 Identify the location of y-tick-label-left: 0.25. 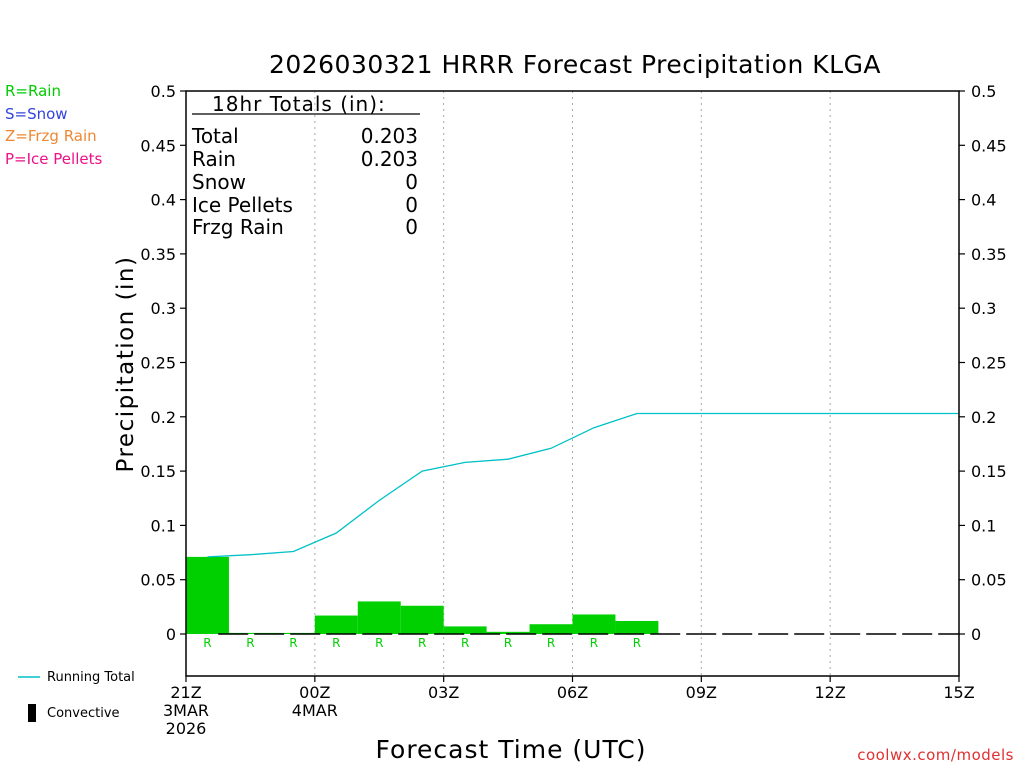
(158, 363).